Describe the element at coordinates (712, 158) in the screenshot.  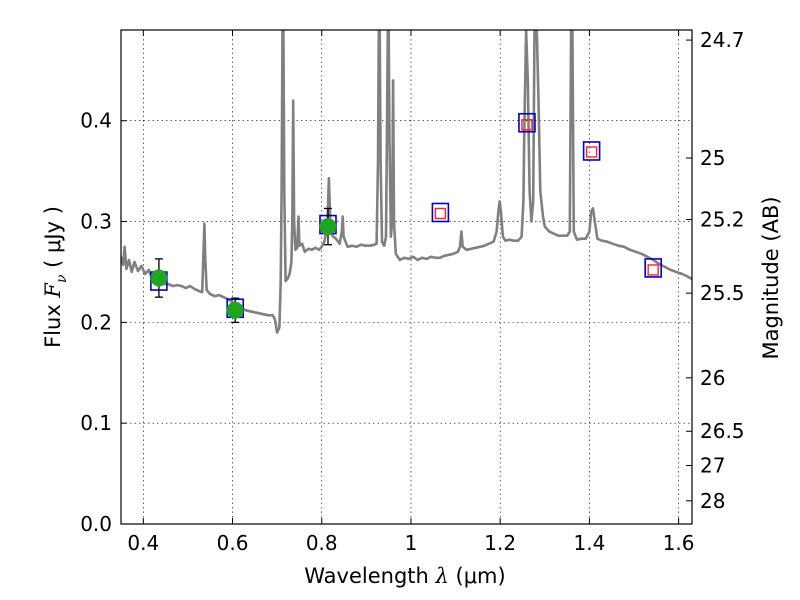
I see `y2-tick-label: 25` at that location.